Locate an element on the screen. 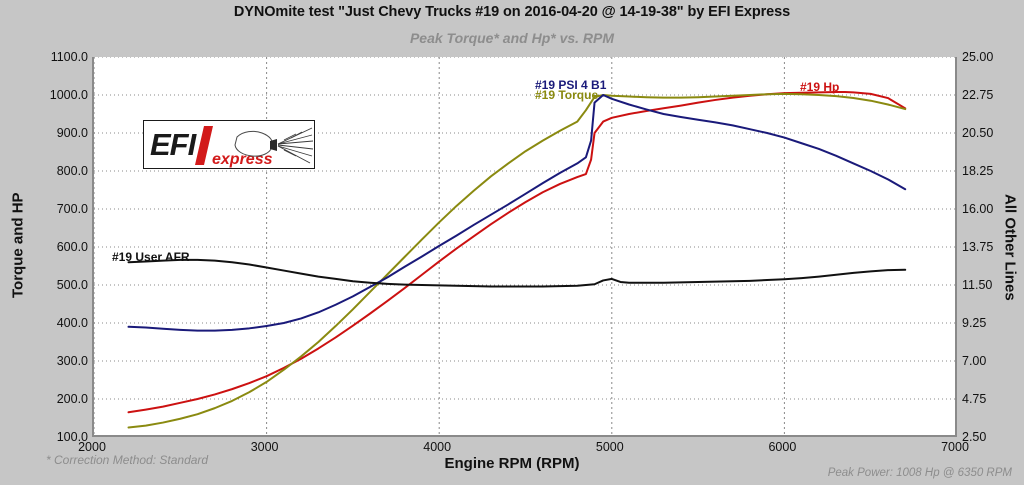  logo-efi-text: EFI is located at coordinates (174, 144).